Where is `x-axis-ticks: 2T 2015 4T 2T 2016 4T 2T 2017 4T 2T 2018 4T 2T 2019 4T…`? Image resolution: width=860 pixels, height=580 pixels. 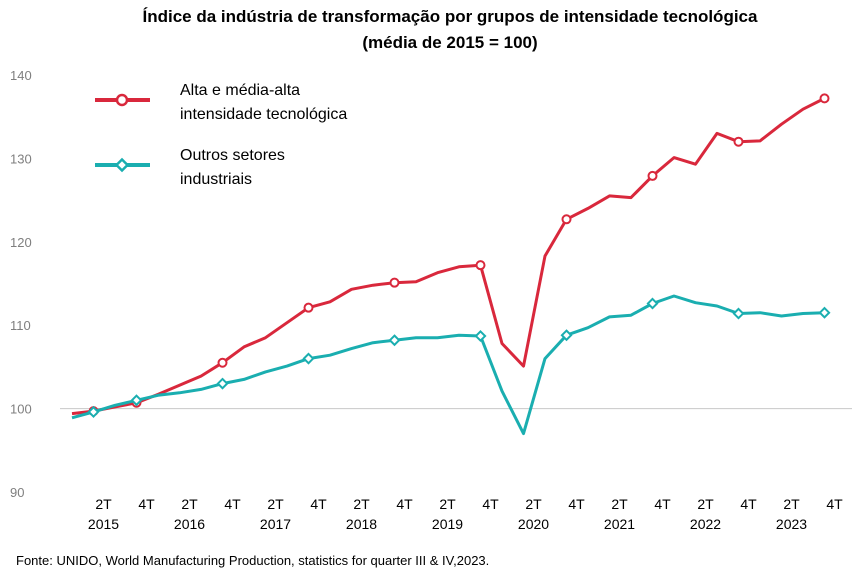
x-axis-ticks: 2T 2015 4T 2T 2016 4T 2T 2017 4T 2T 2018 4T 2T 2019 4T… is located at coordinates (465, 514).